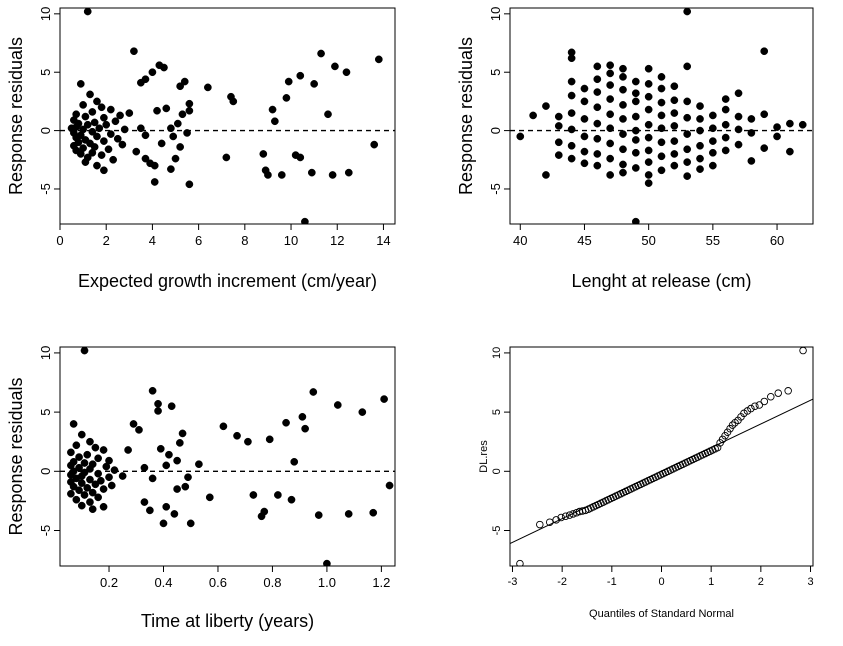  I want to click on y-tick-label: 5, so click(45, 72).